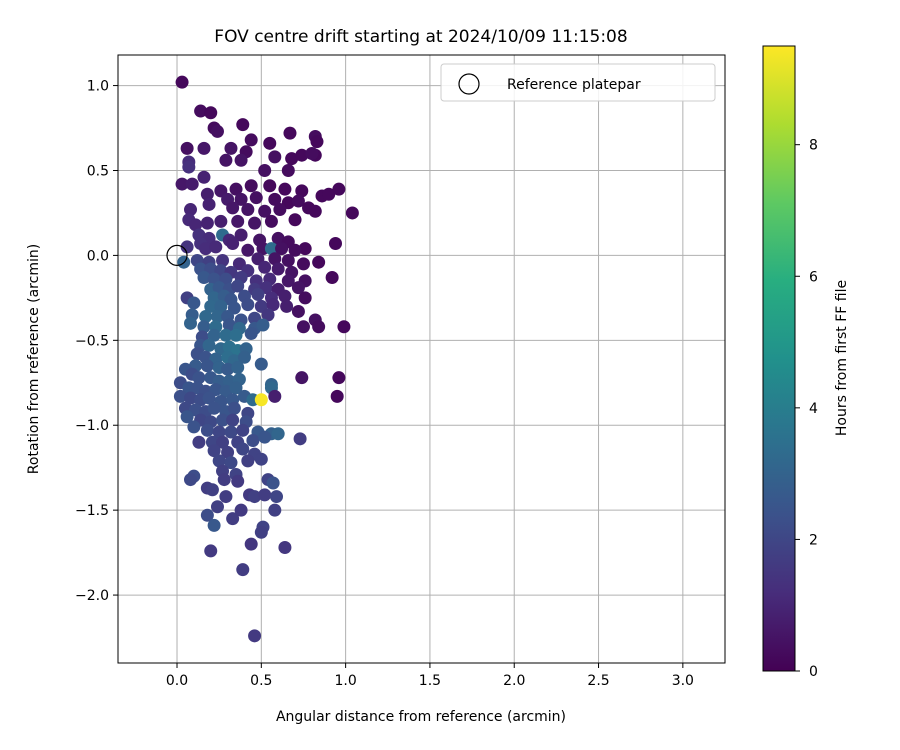 The width and height of the screenshot is (900, 750). Describe the element at coordinates (92, 596) in the screenshot. I see `y-tick-label: −2.0` at that location.